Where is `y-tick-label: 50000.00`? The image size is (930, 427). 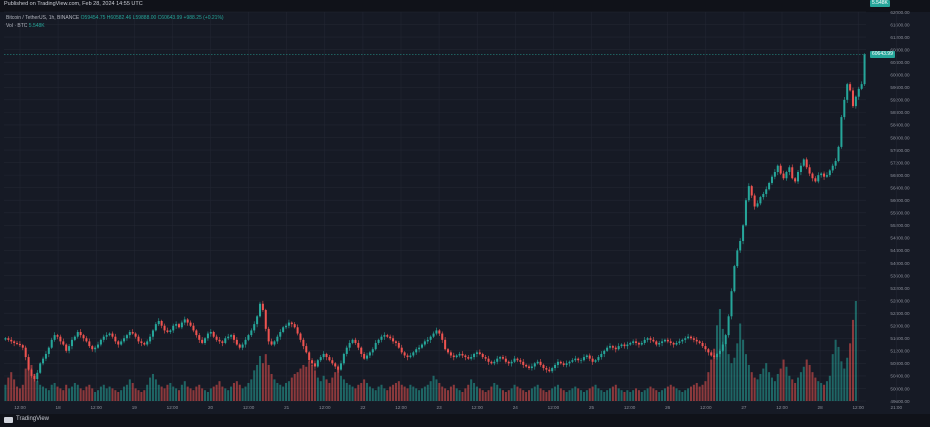 y-tick-label: 50000.00 is located at coordinates (900, 388).